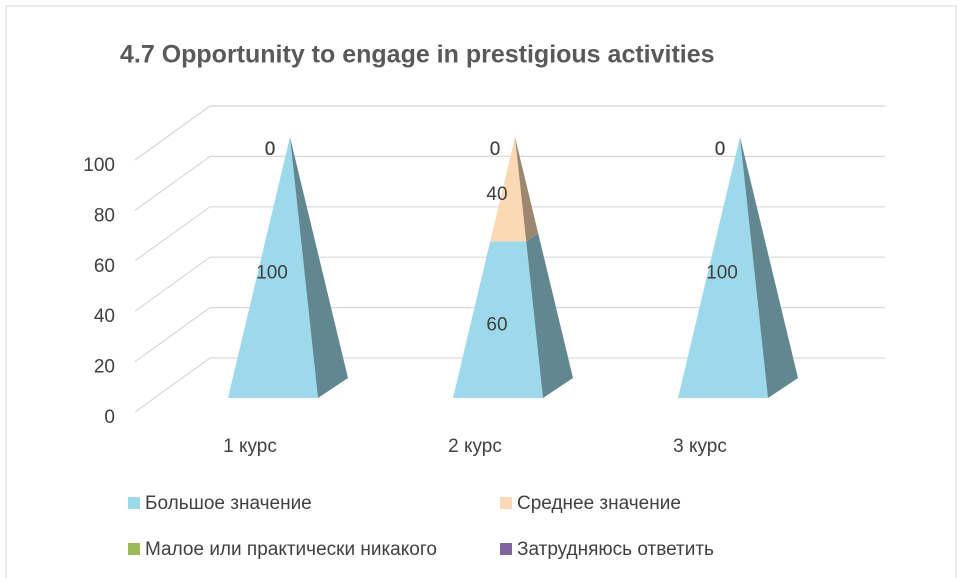  Describe the element at coordinates (475, 446) in the screenshot. I see `x-tick-label: 2 курс` at that location.